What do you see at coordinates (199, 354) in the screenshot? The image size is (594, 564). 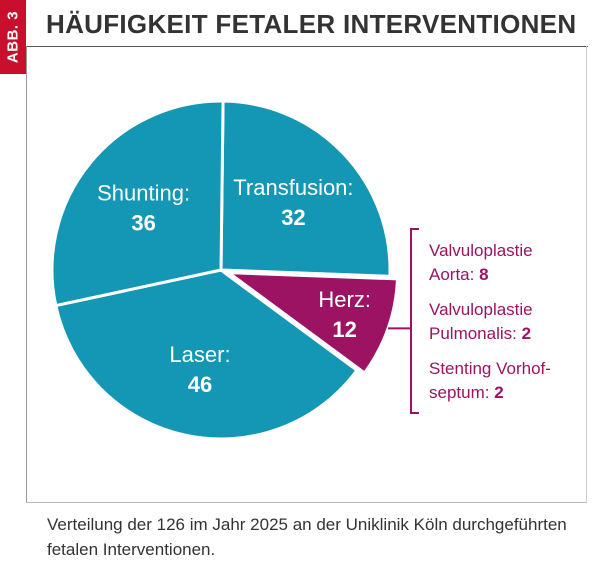 I see `pie-slice-label: Laser:` at bounding box center [199, 354].